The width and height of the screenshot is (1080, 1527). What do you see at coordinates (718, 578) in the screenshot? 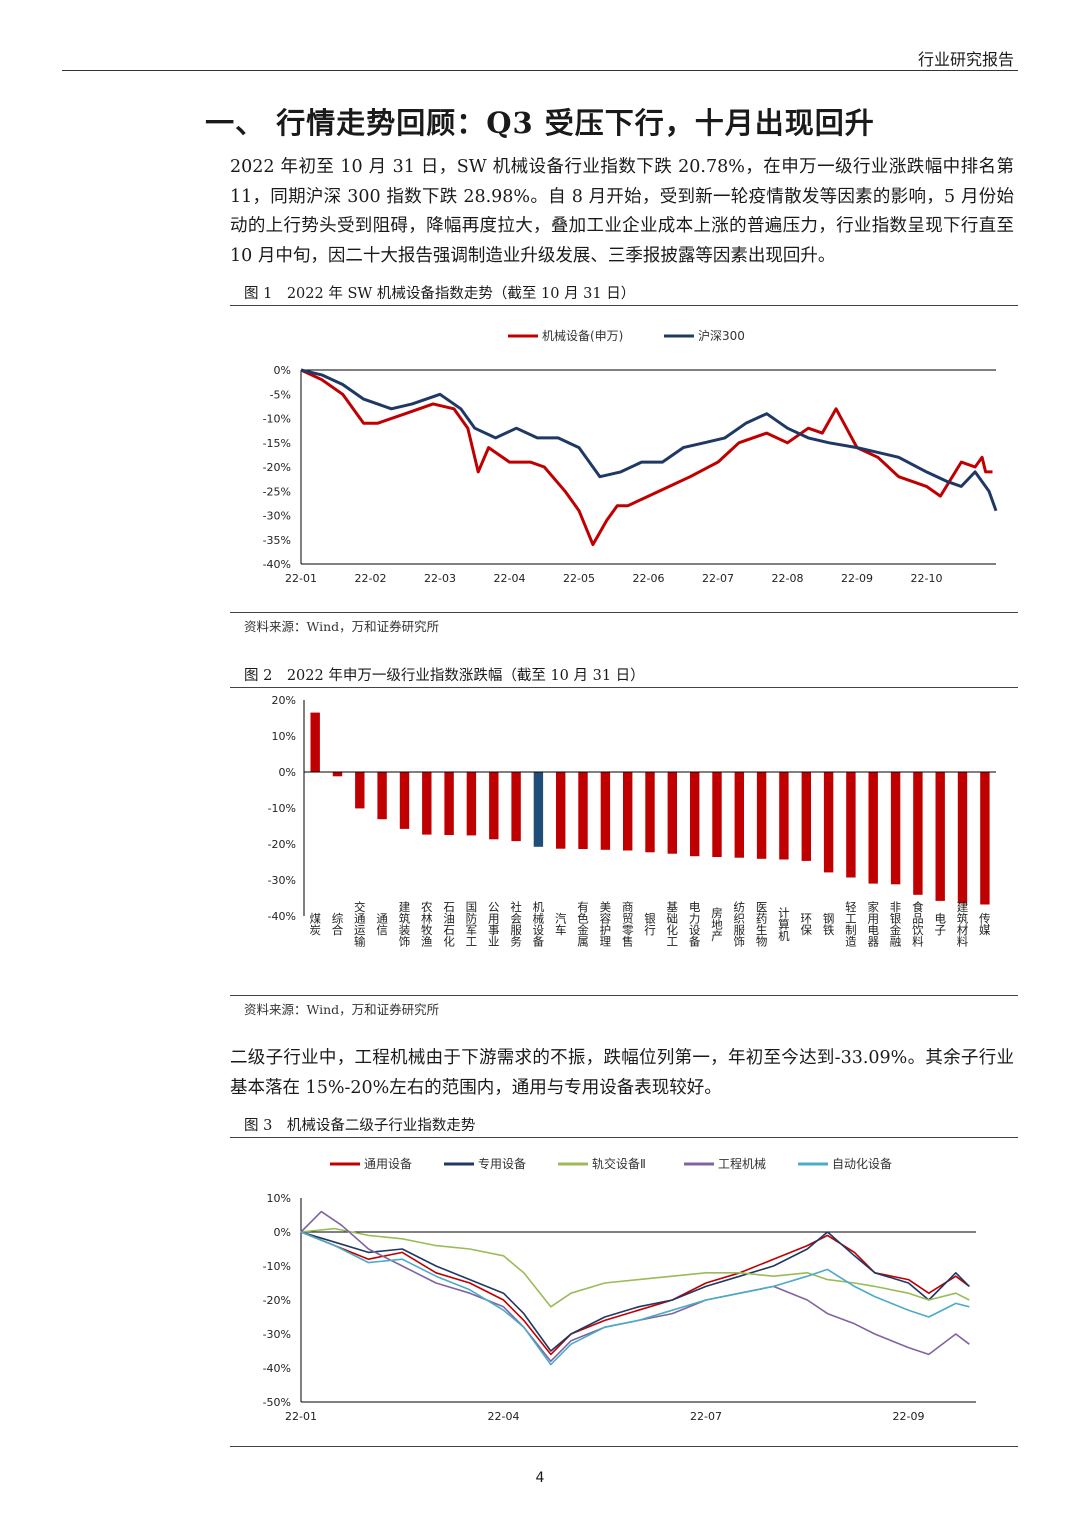
I see `x-tick-label: 22-07` at bounding box center [718, 578].